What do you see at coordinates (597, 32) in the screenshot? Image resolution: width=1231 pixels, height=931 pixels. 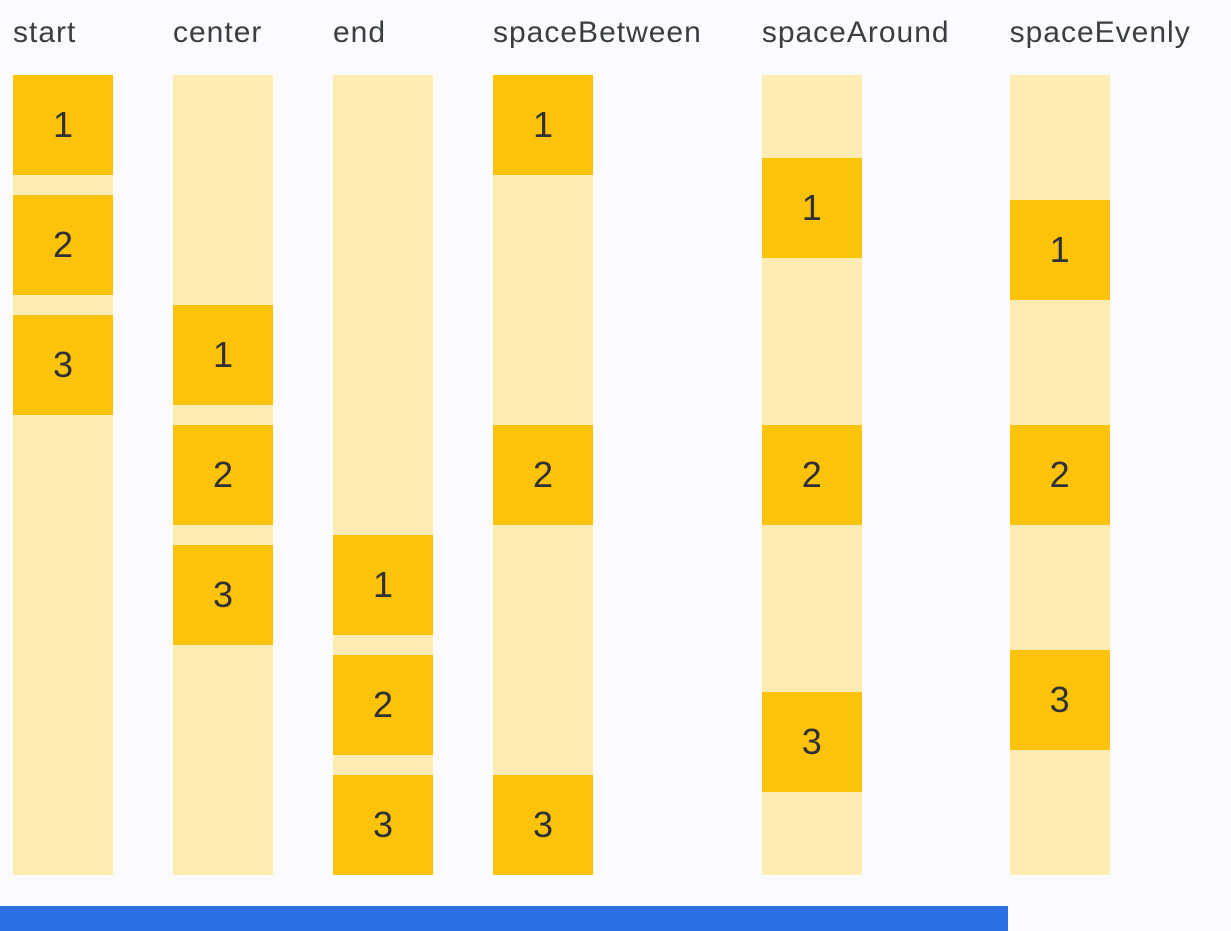 I see `column-label: spaceBetween` at bounding box center [597, 32].